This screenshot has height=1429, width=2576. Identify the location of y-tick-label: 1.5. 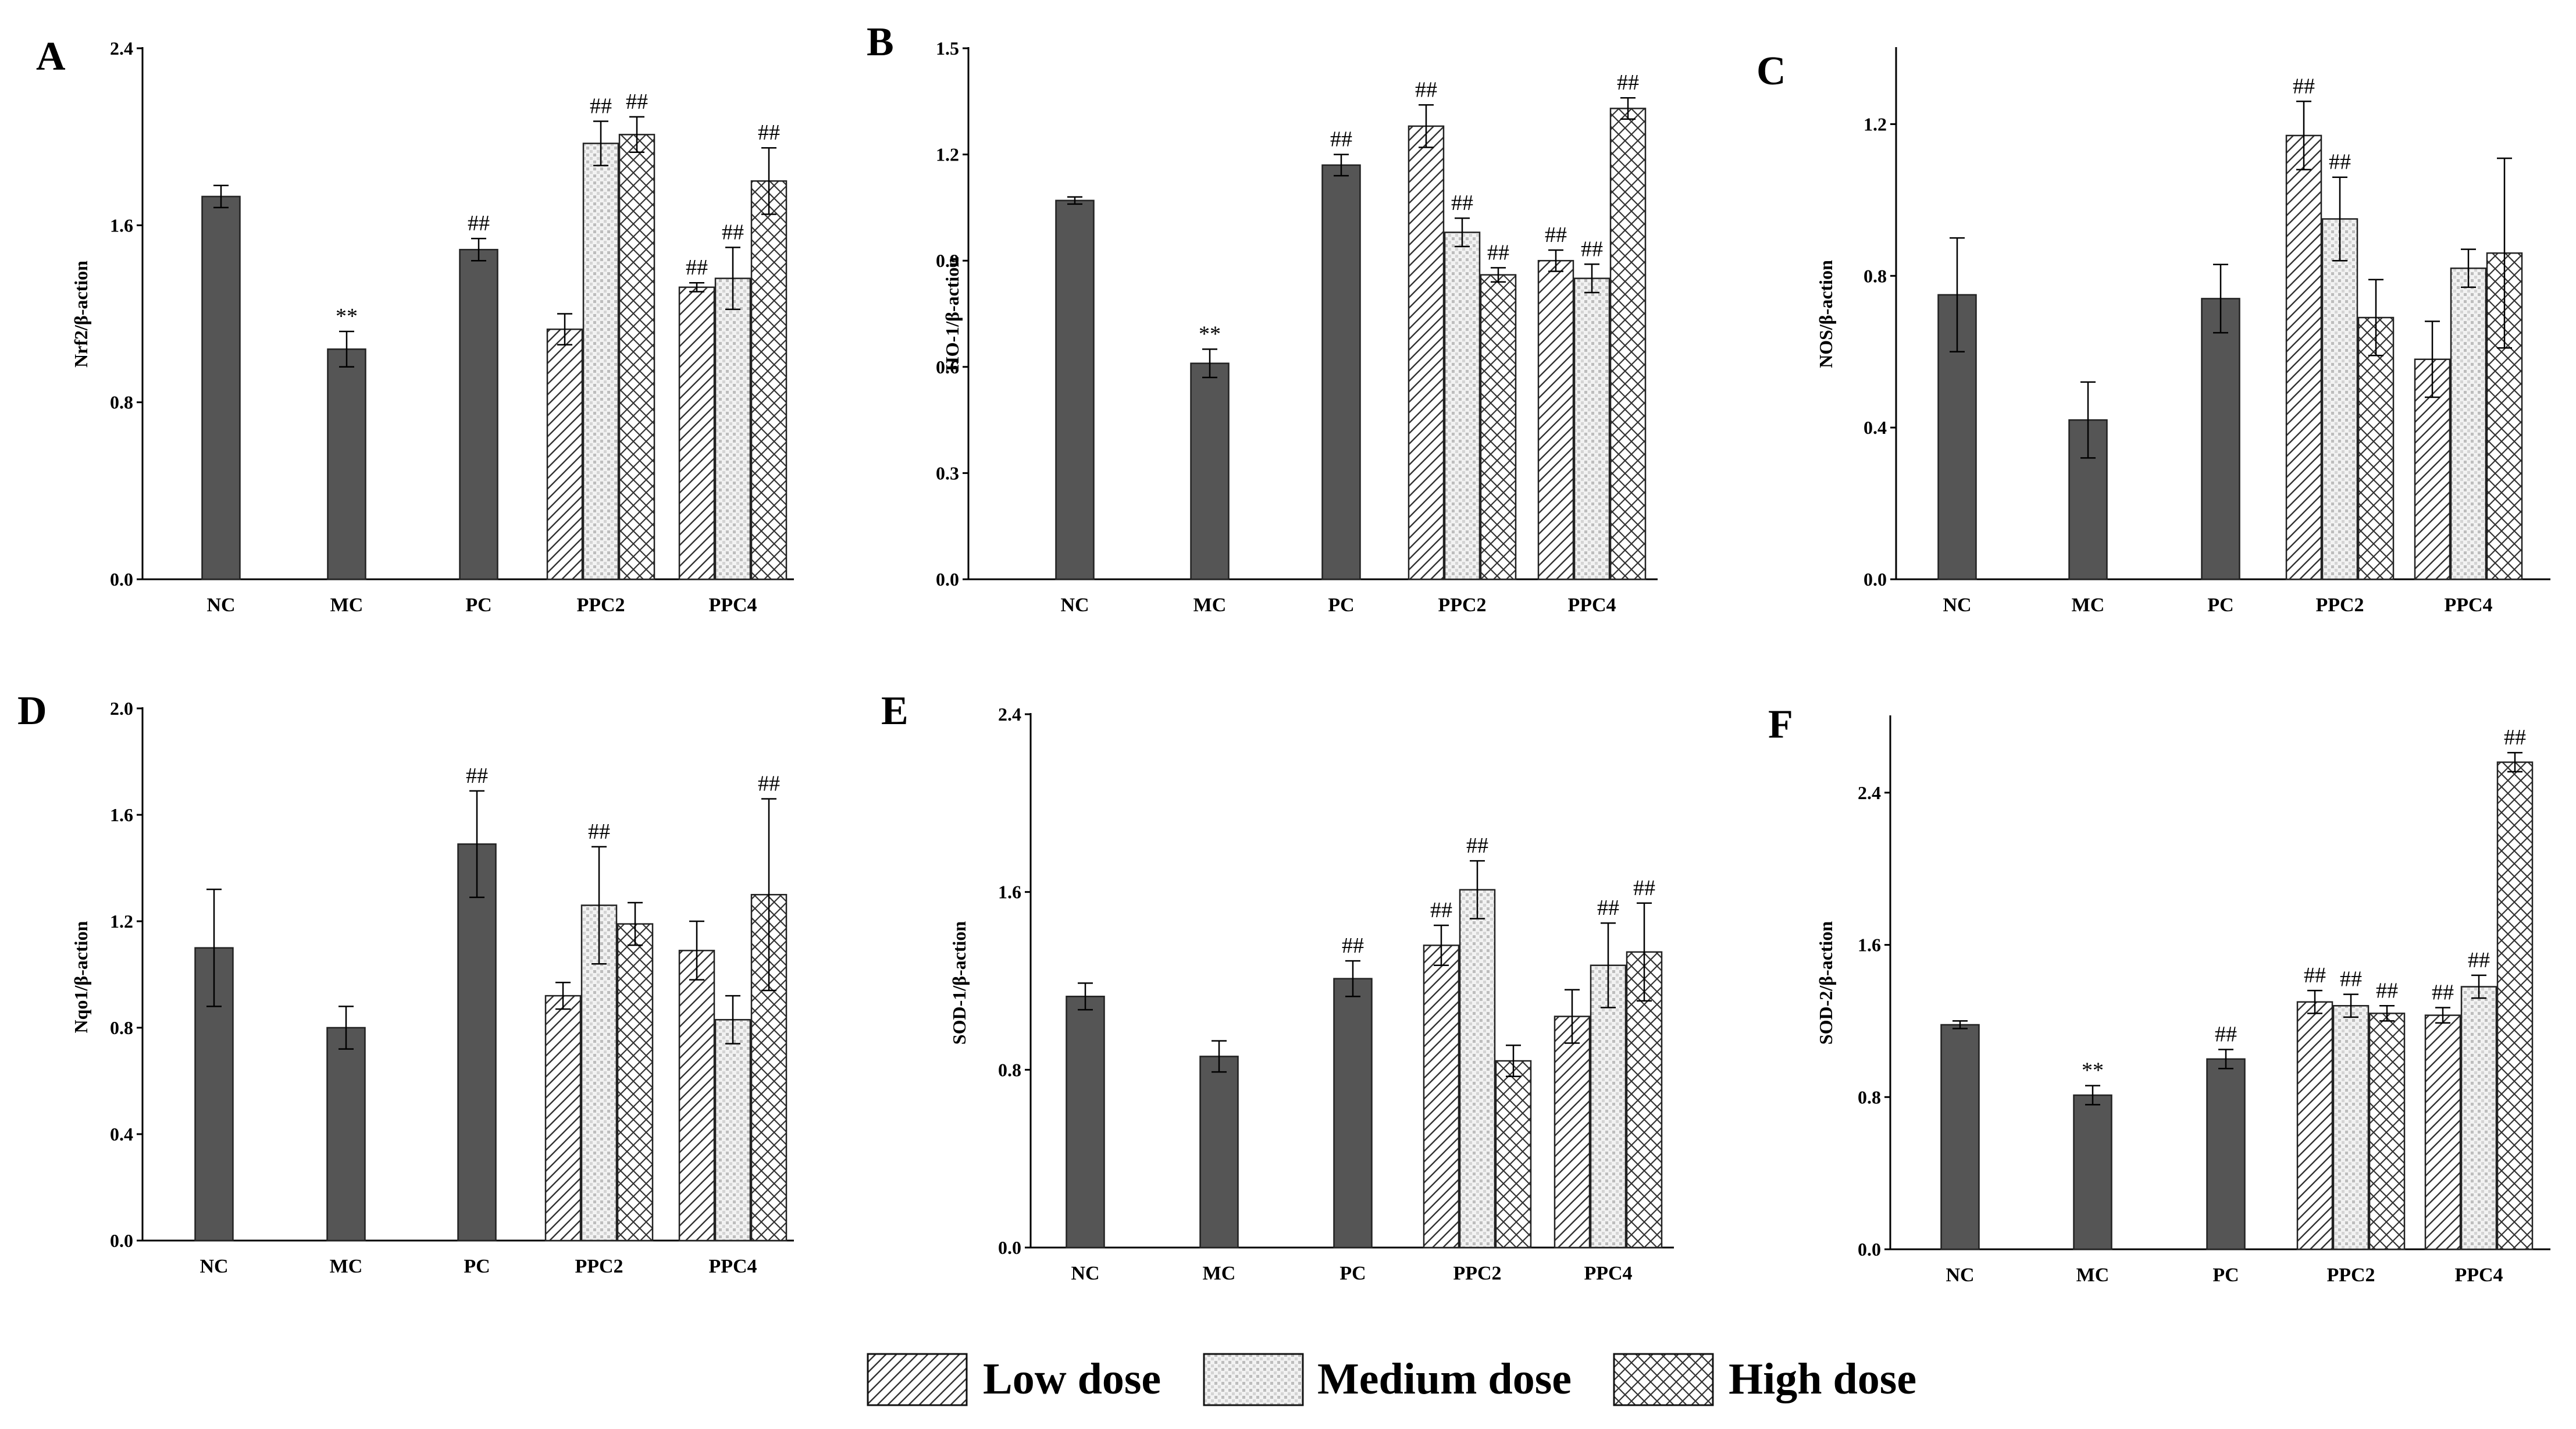
(947, 48).